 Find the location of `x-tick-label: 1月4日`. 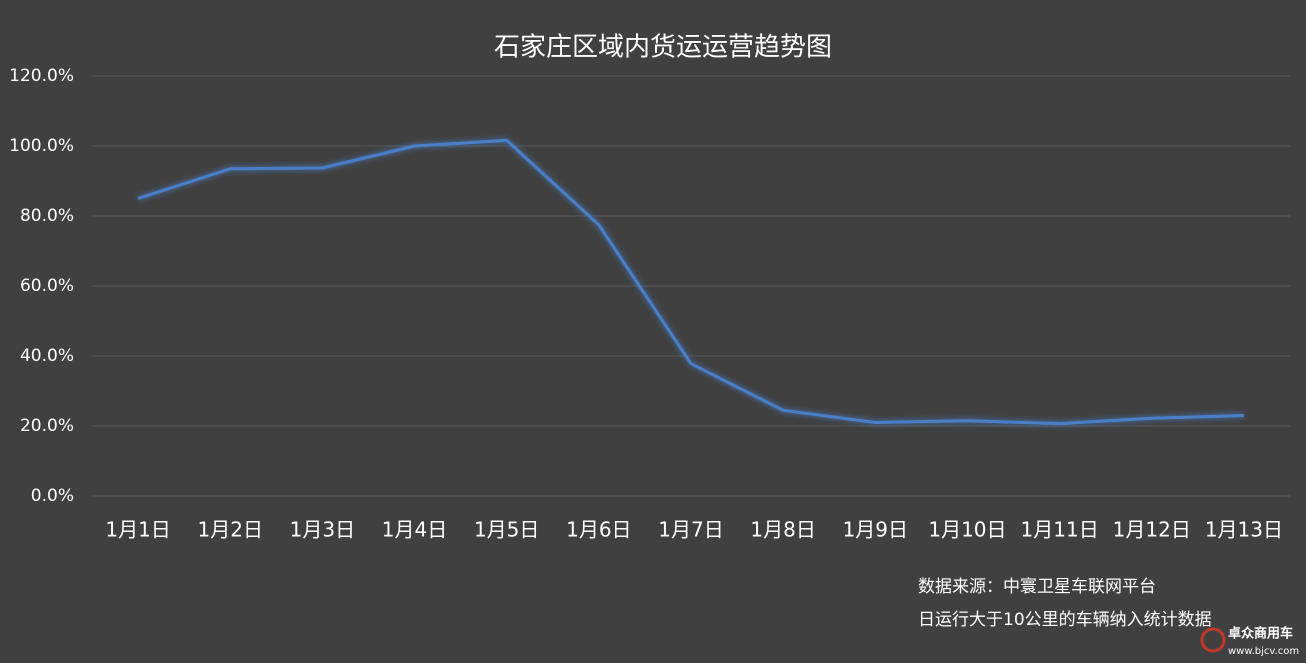

x-tick-label: 1月4日 is located at coordinates (414, 530).